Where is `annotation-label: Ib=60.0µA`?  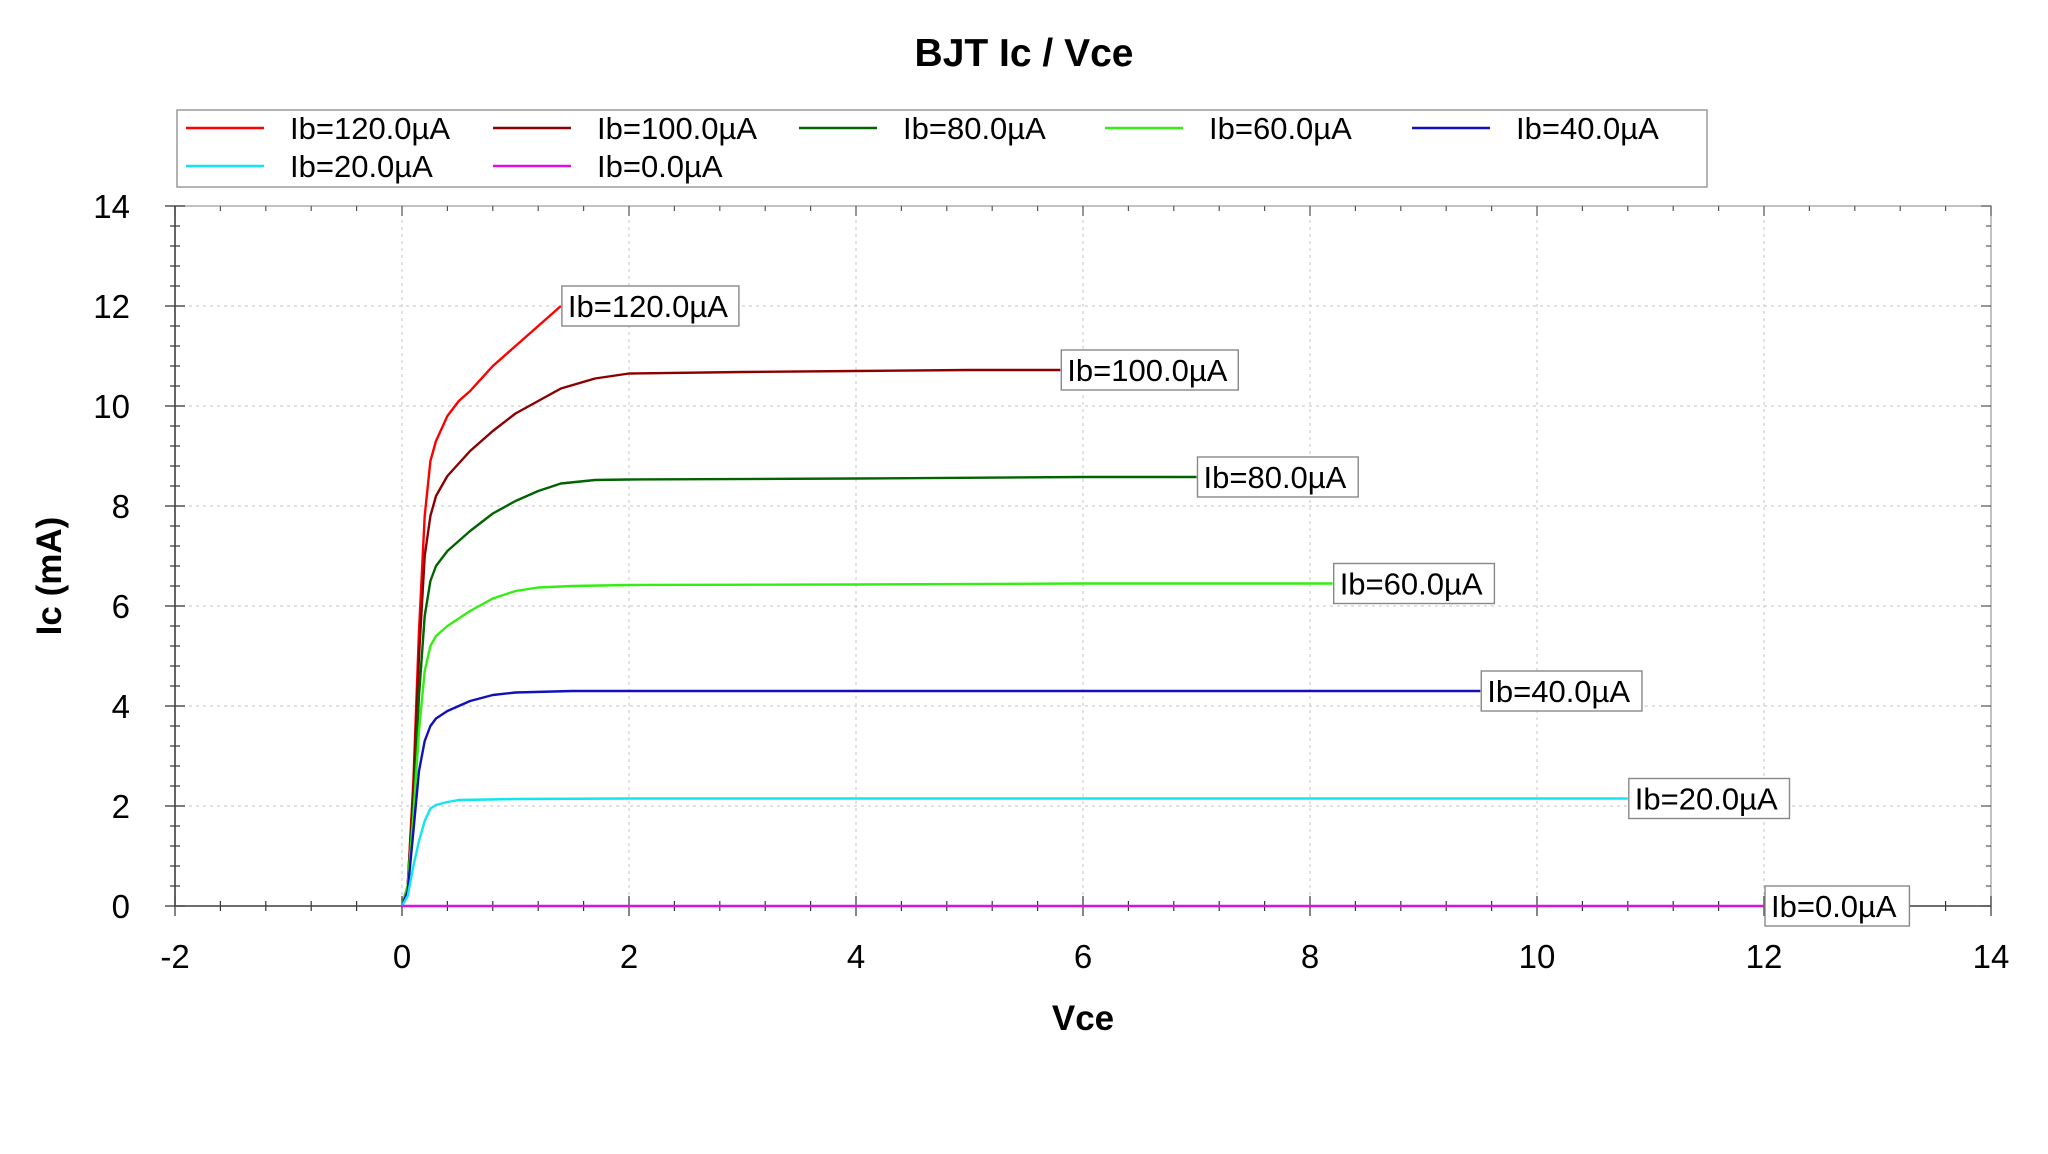
annotation-label: Ib=60.0µA is located at coordinates (1411, 584).